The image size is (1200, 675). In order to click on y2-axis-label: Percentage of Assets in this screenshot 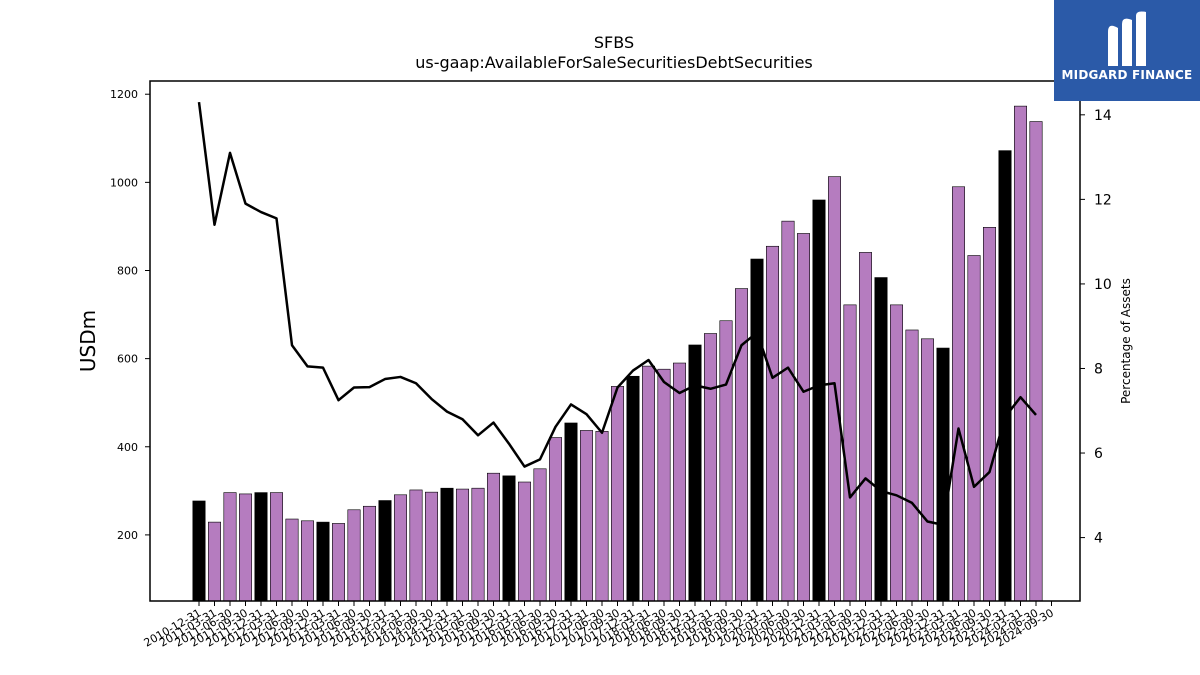, I will do `click(1126, 341)`.